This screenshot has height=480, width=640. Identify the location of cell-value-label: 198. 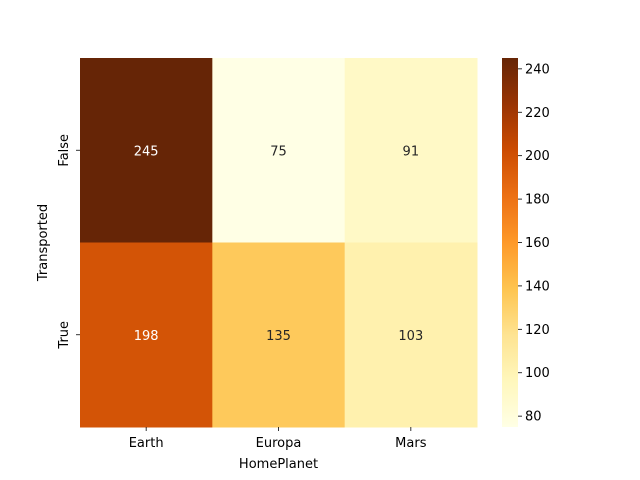
(146, 336).